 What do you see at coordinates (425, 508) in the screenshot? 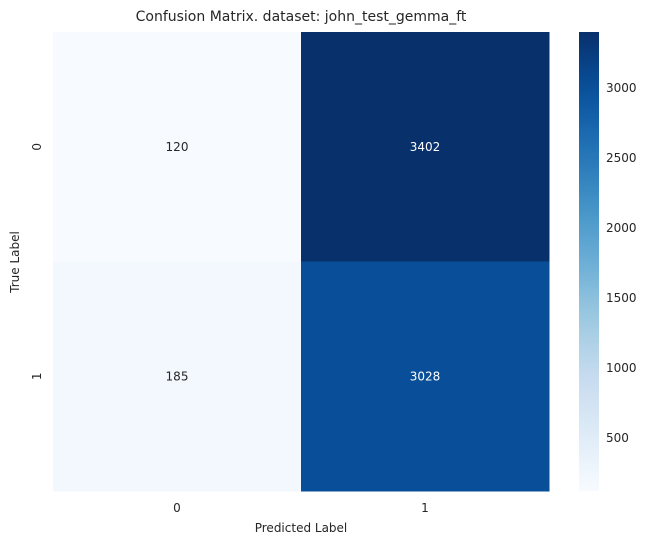
I see `x-tick-label-1: 1` at bounding box center [425, 508].